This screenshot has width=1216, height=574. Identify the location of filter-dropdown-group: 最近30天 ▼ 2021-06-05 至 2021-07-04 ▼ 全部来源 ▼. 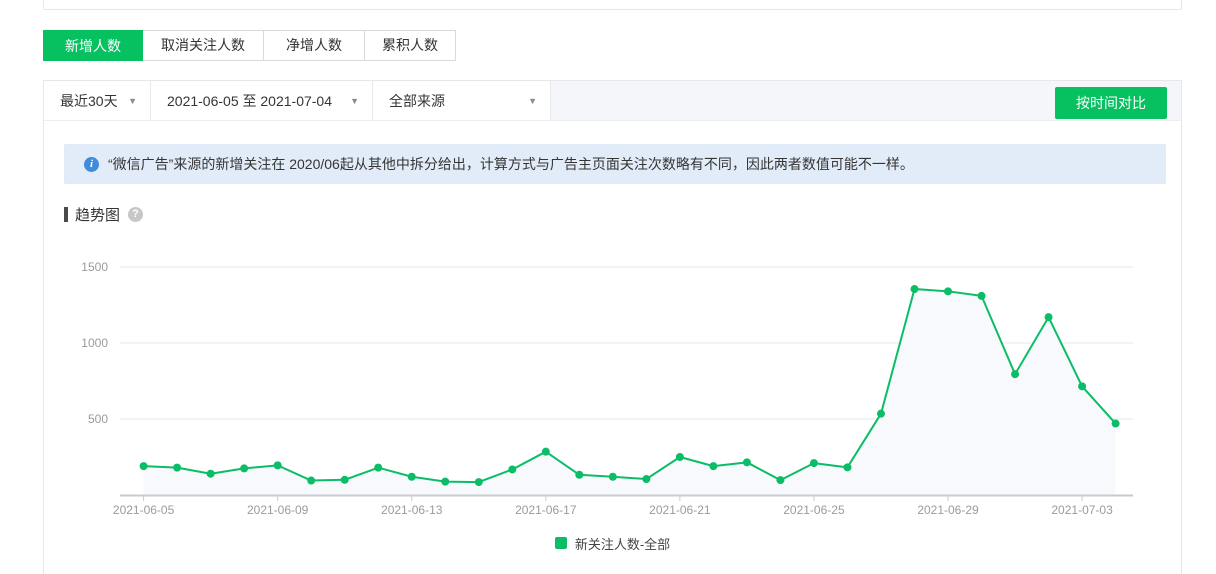
(297, 100).